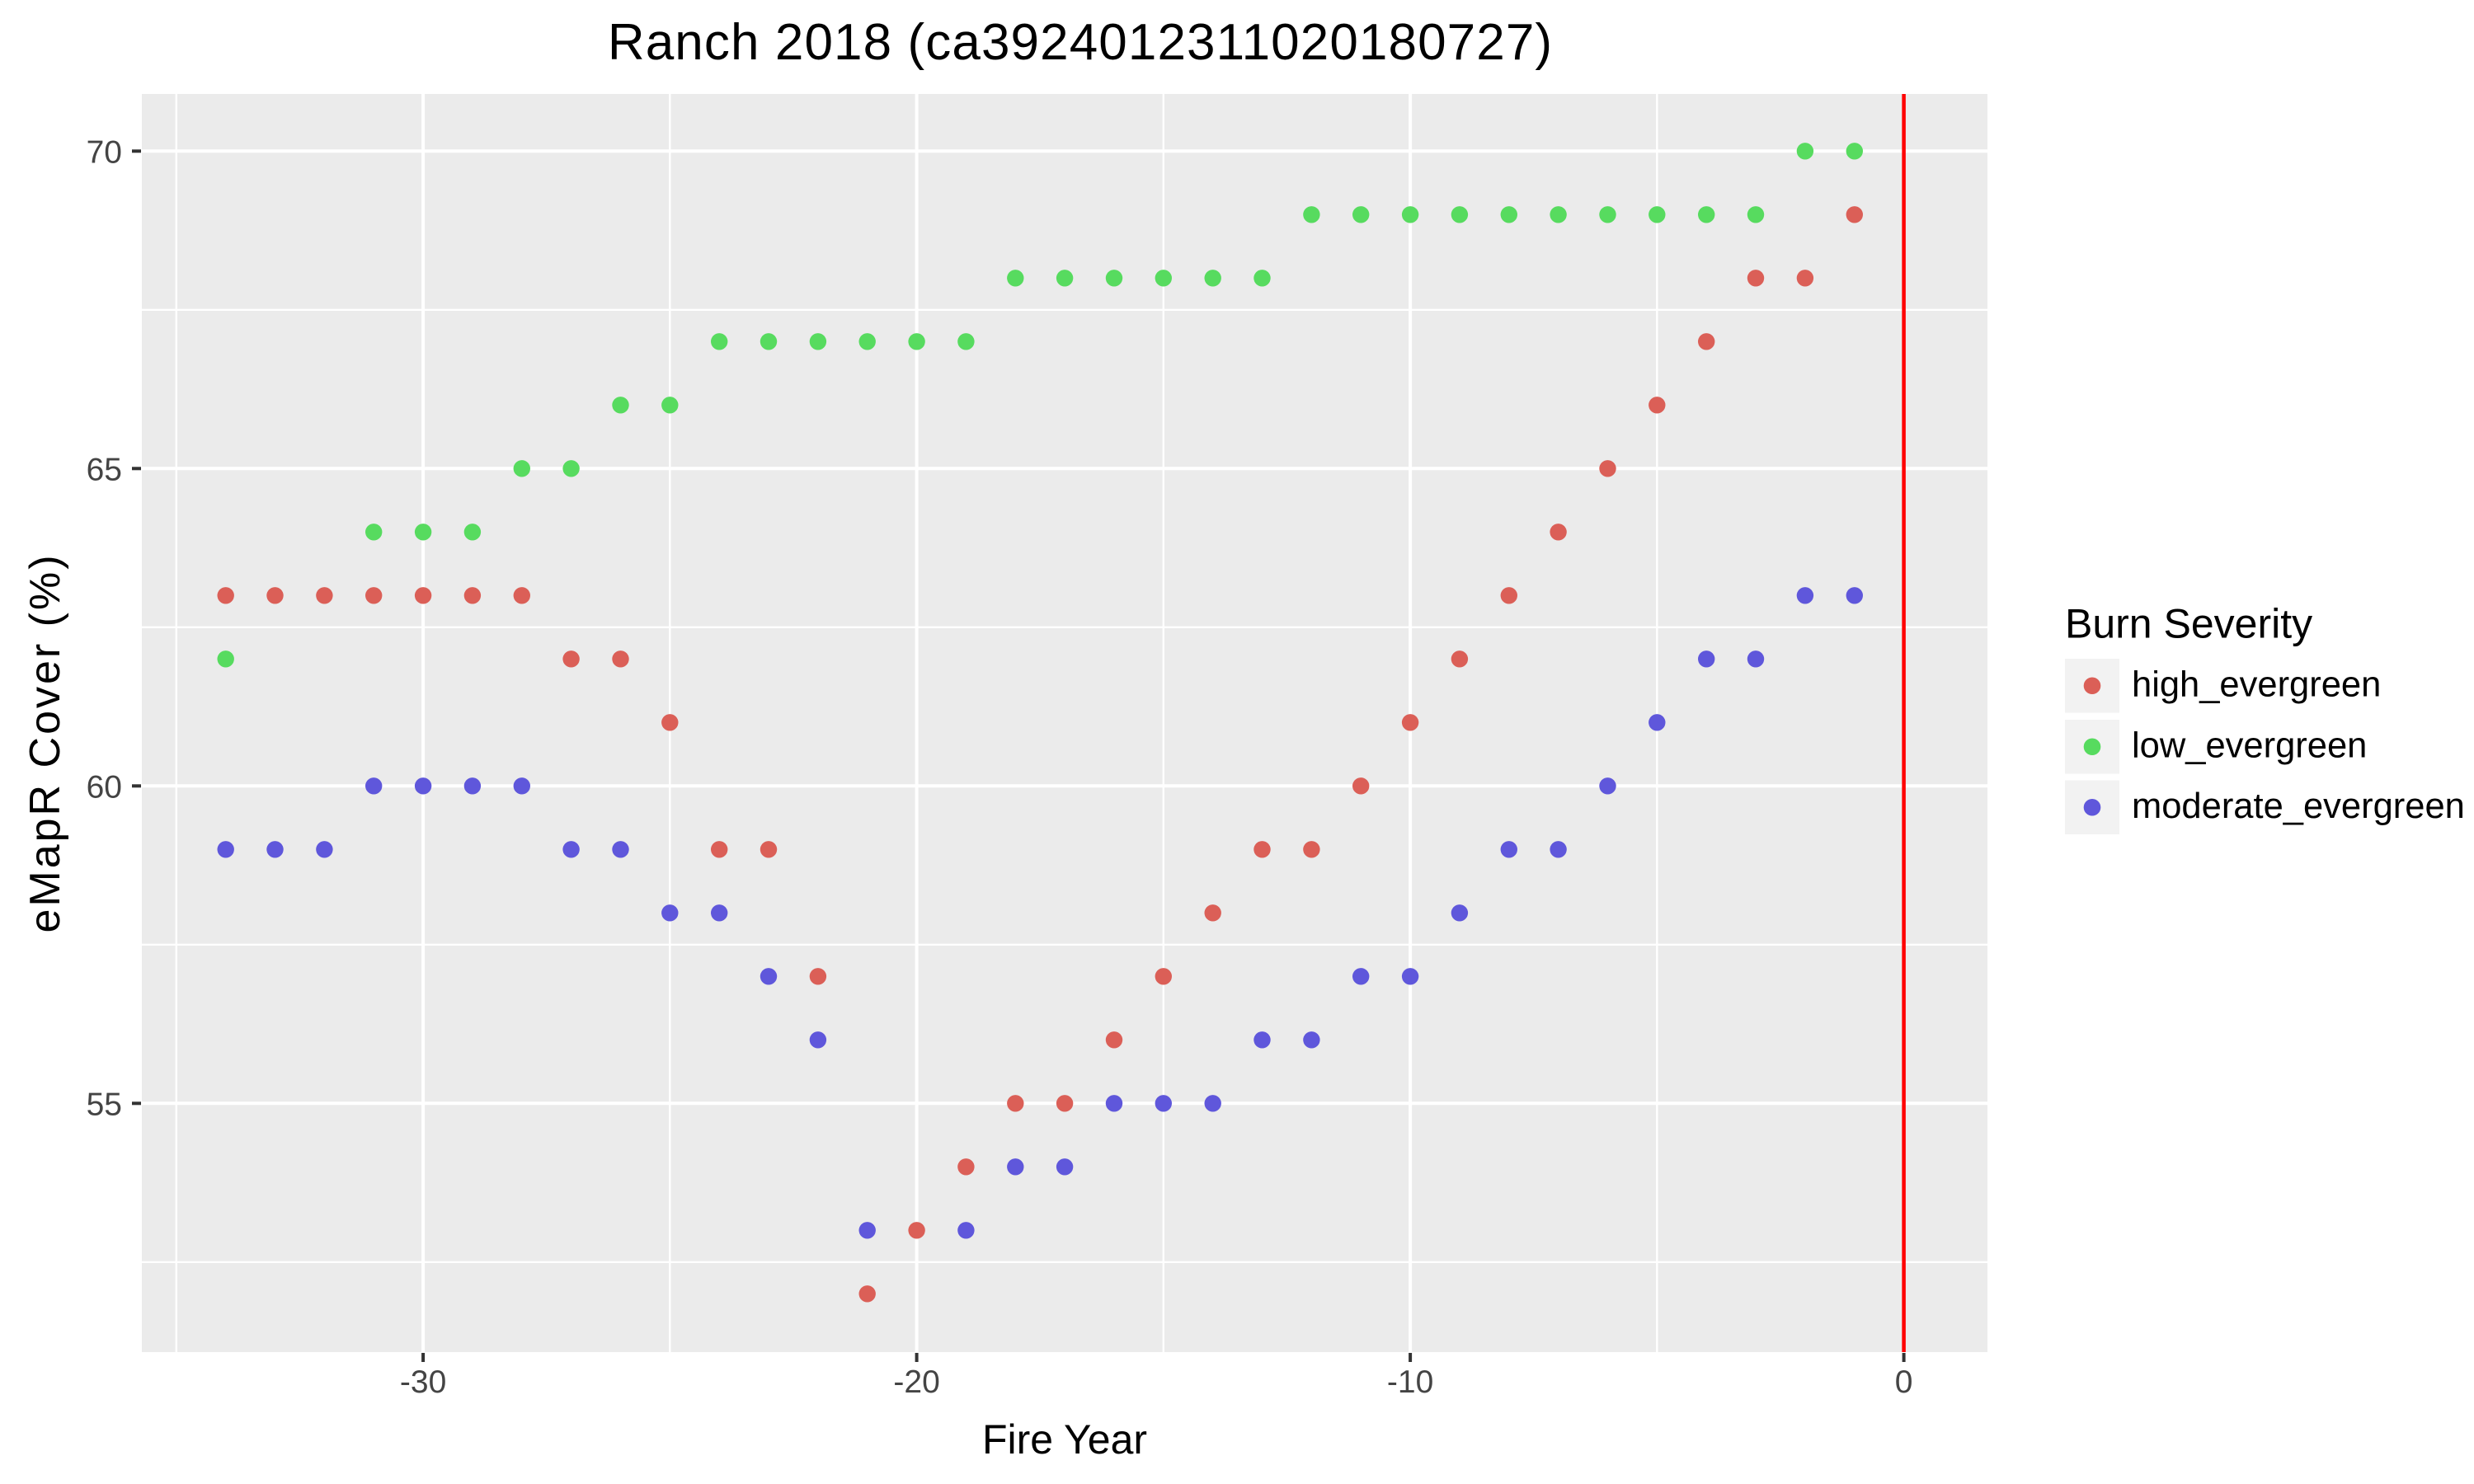 The image size is (2474, 1484). What do you see at coordinates (1410, 1382) in the screenshot?
I see `svg-text: -10` at bounding box center [1410, 1382].